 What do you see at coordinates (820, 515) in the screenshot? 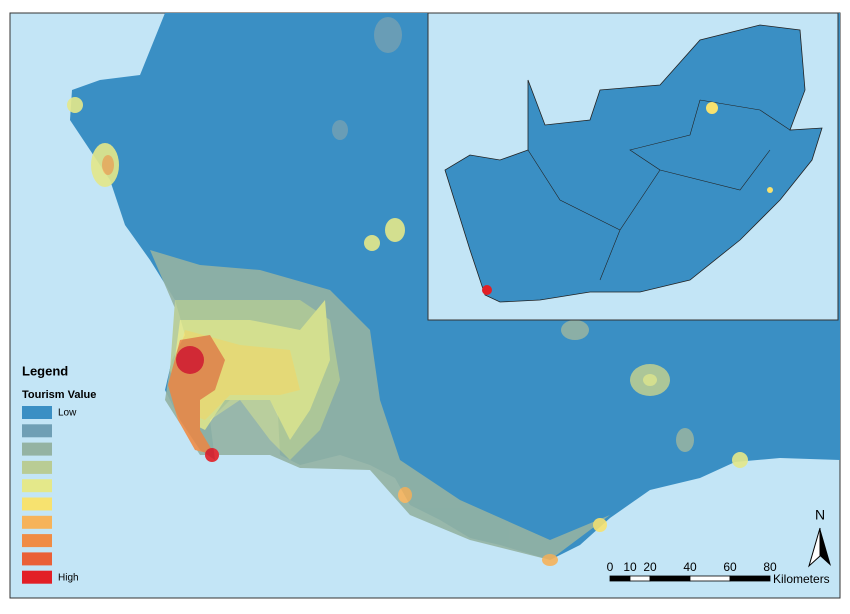
I see `north-label: N` at bounding box center [820, 515].